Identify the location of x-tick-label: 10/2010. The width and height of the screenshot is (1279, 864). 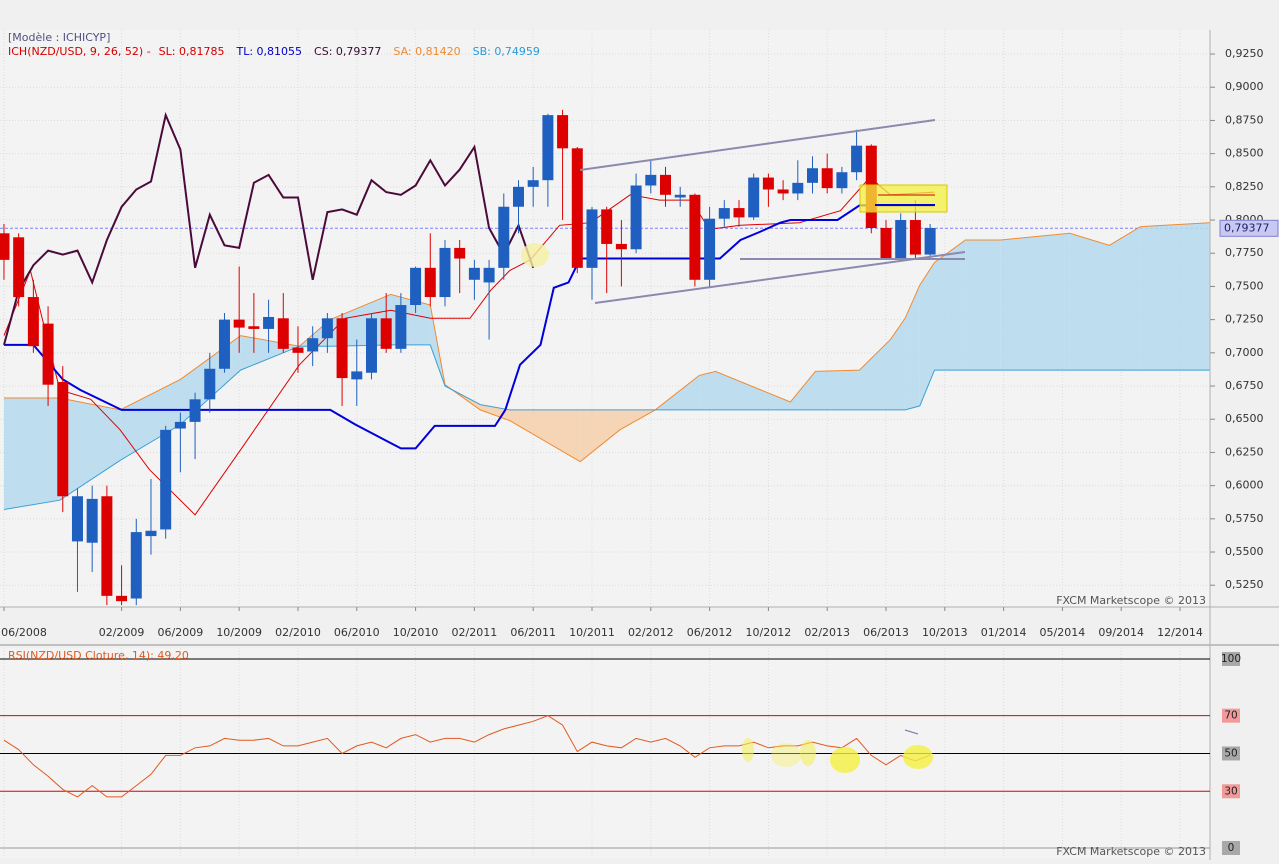
(416, 632).